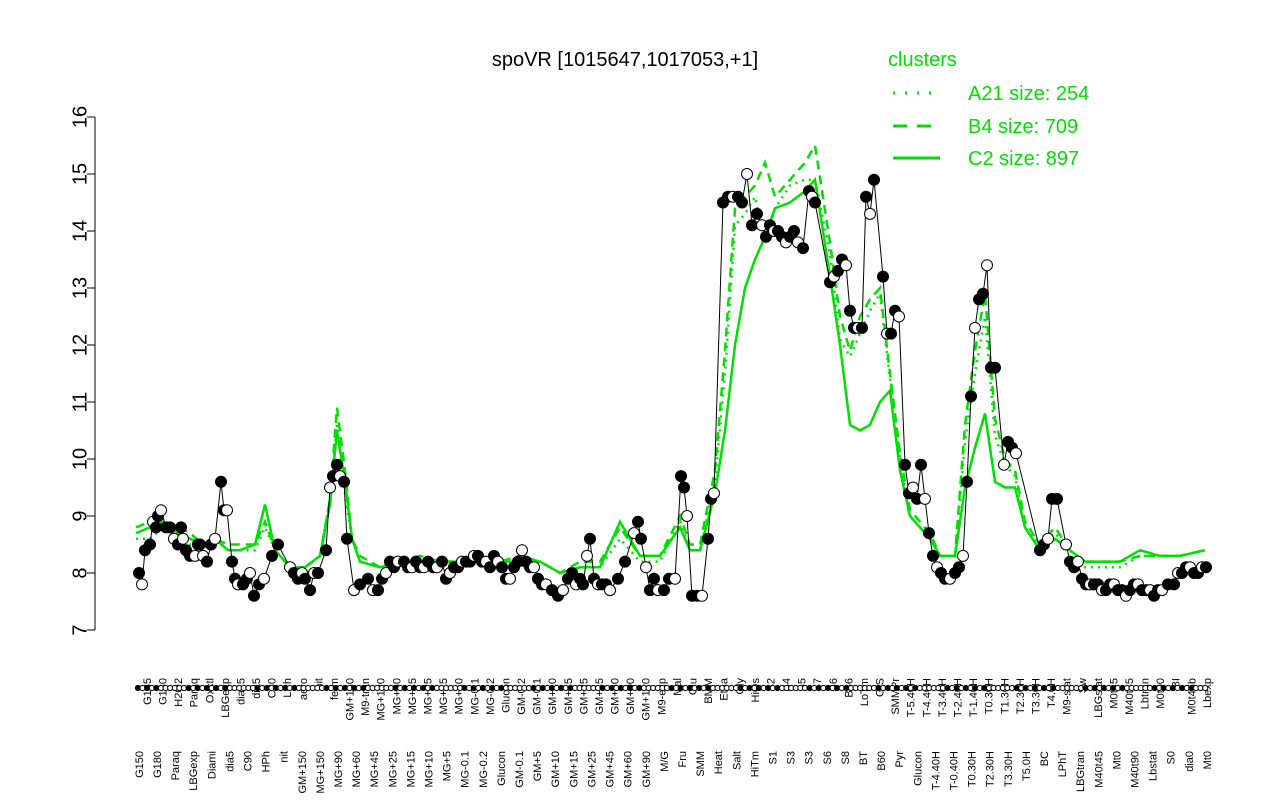  I want to click on x-tick-label-top: MG+25, so click(428, 696).